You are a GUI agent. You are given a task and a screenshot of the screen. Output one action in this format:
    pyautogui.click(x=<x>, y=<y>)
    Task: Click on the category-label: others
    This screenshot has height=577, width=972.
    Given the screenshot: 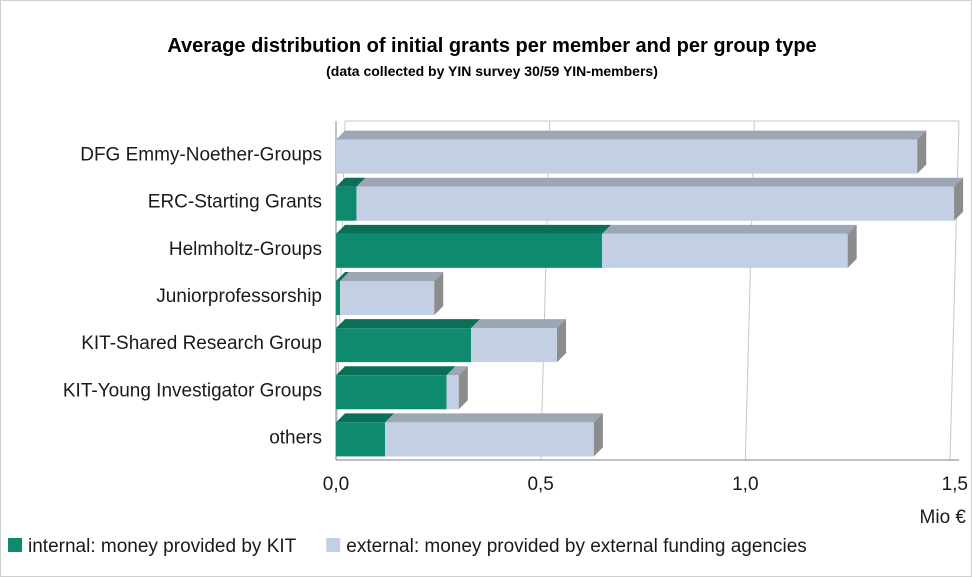 What is the action you would take?
    pyautogui.click(x=295, y=437)
    